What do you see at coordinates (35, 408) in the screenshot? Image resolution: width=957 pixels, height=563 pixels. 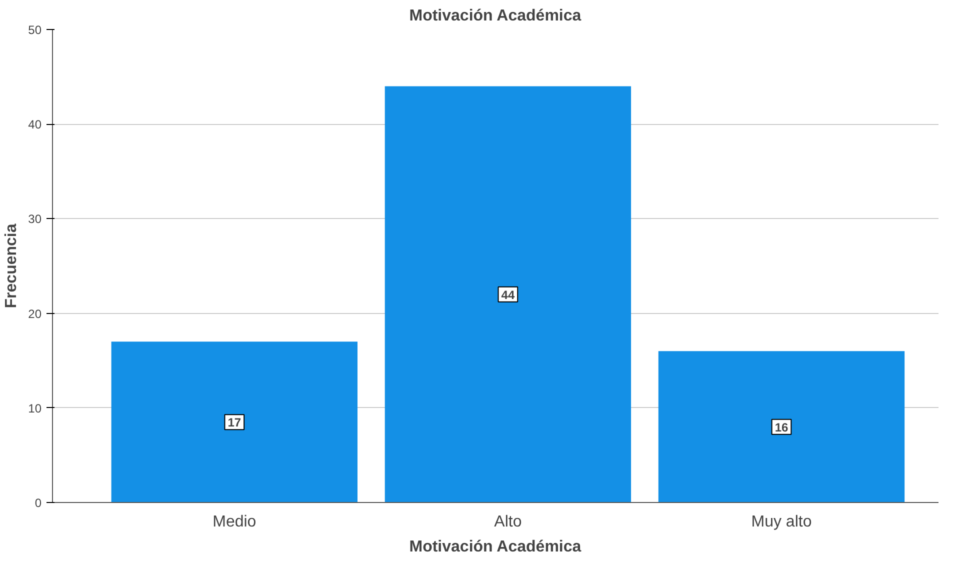 I see `y-tick-label: 10` at bounding box center [35, 408].